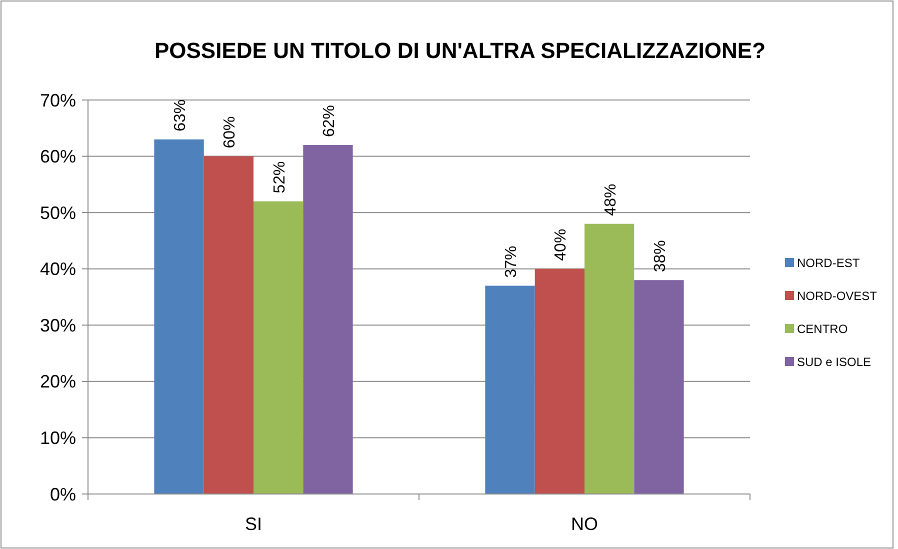 The width and height of the screenshot is (898, 549). I want to click on data-label: 48%, so click(611, 200).